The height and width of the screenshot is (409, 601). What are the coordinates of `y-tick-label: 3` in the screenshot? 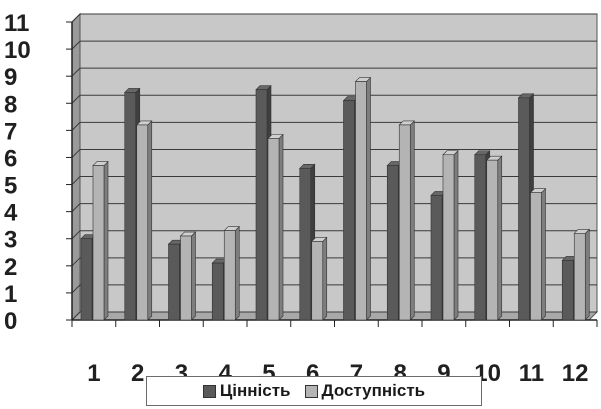 It's located at (10, 240).